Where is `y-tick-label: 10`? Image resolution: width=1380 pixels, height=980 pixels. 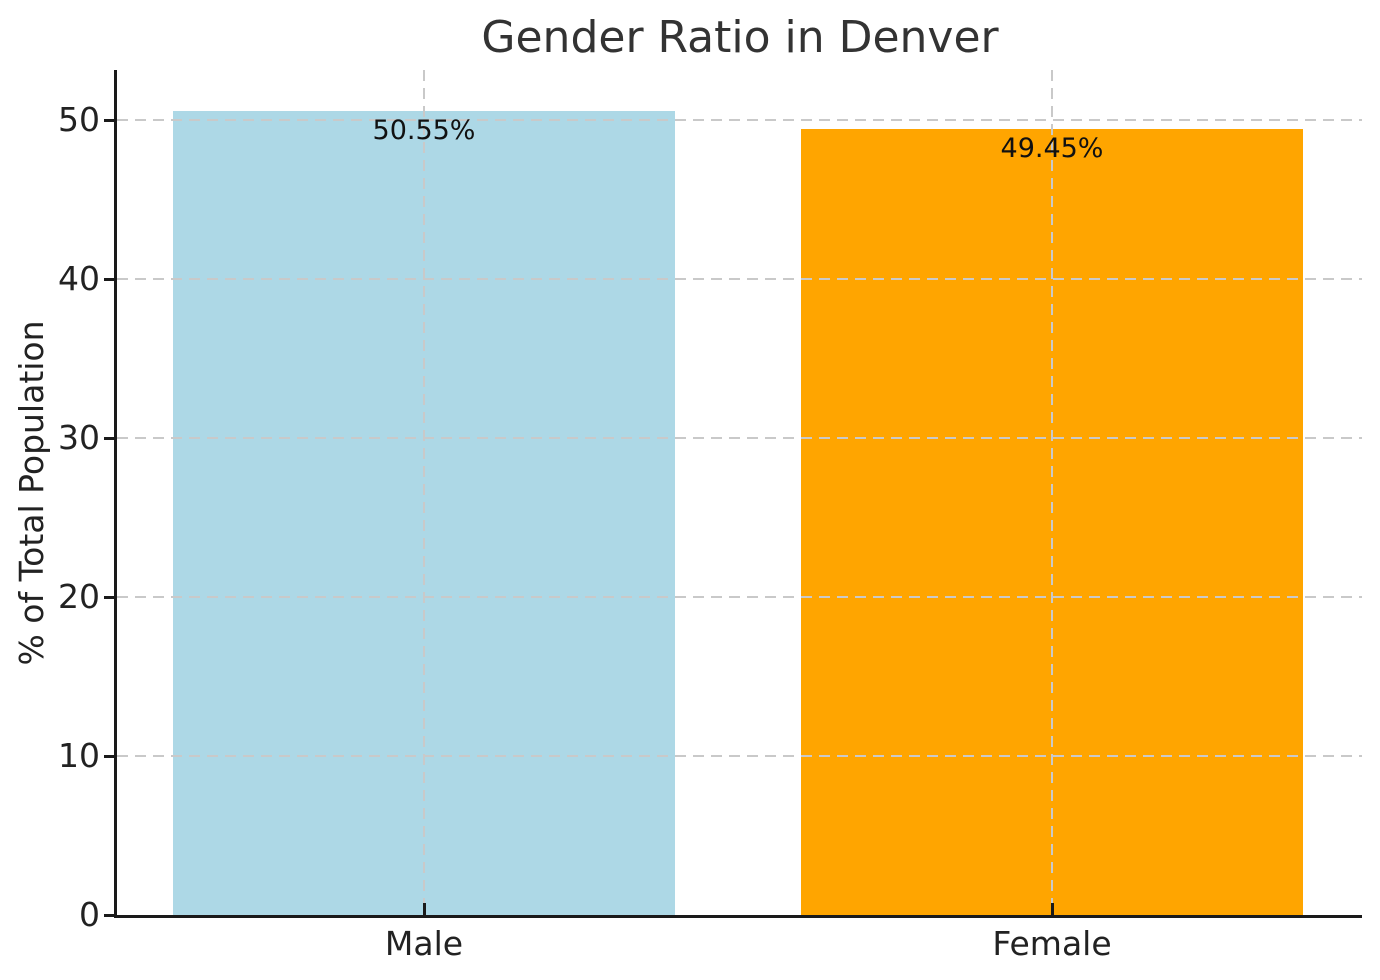 y-tick-label: 10 is located at coordinates (79, 755).